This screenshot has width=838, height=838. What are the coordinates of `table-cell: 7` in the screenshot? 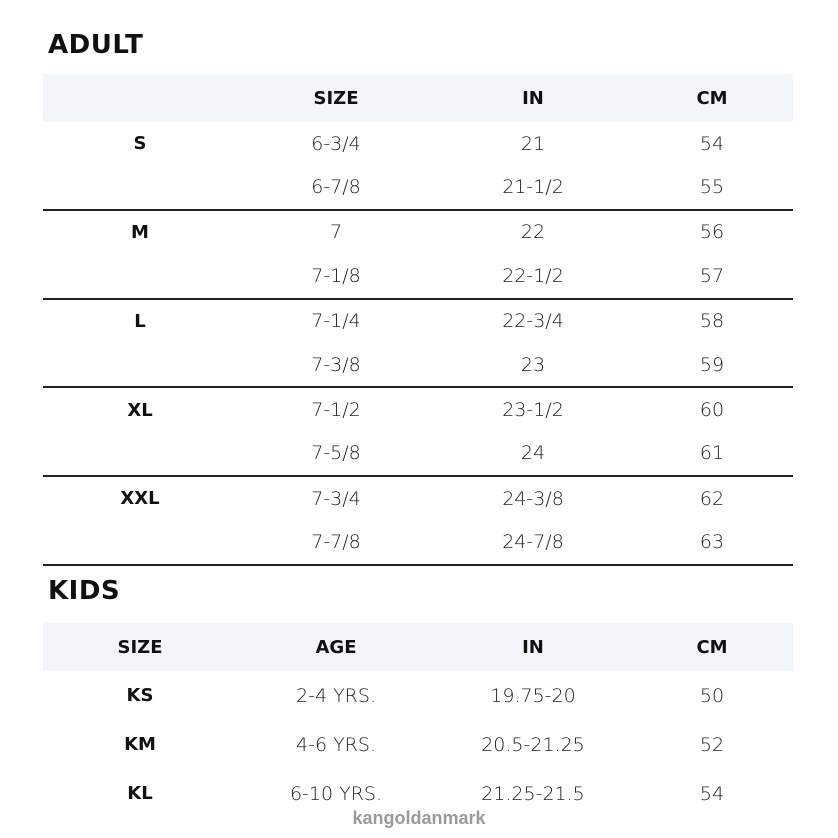 It's located at (336, 232).